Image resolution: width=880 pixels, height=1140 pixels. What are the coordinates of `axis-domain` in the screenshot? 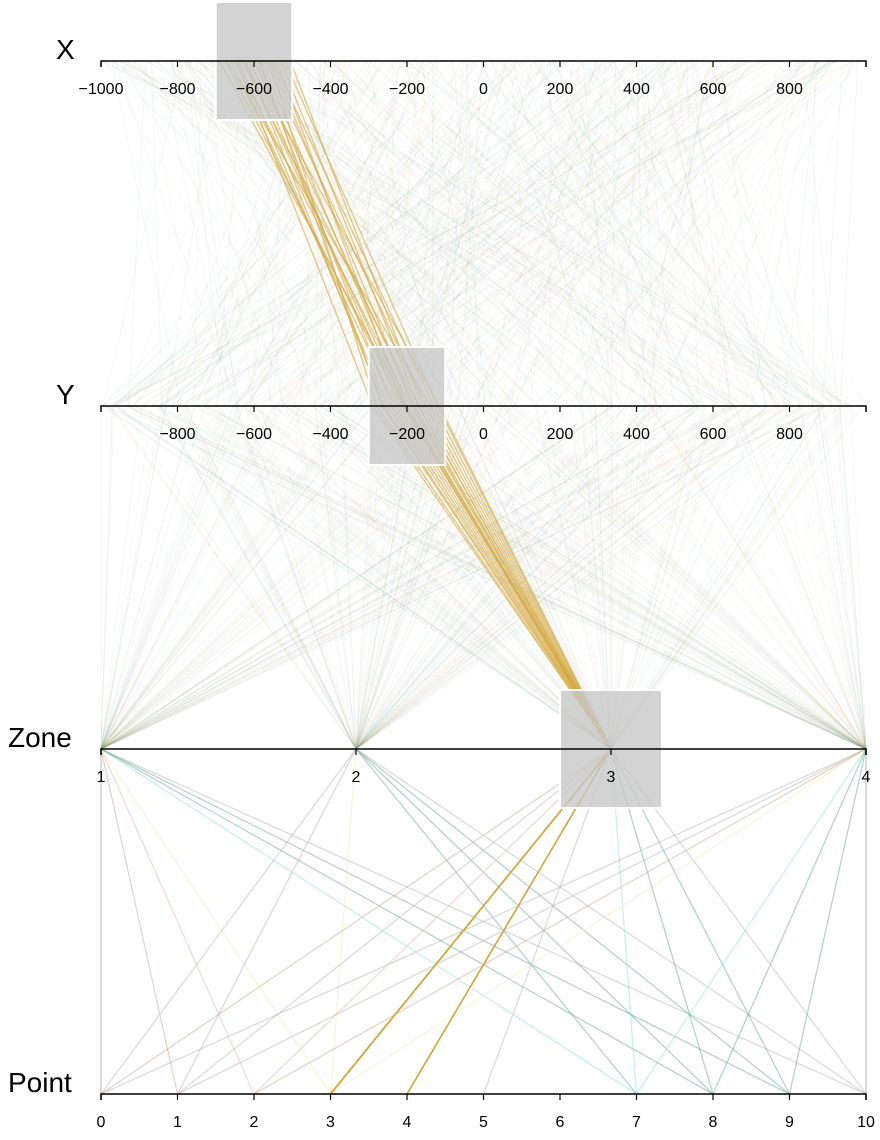 It's located at (483, 751).